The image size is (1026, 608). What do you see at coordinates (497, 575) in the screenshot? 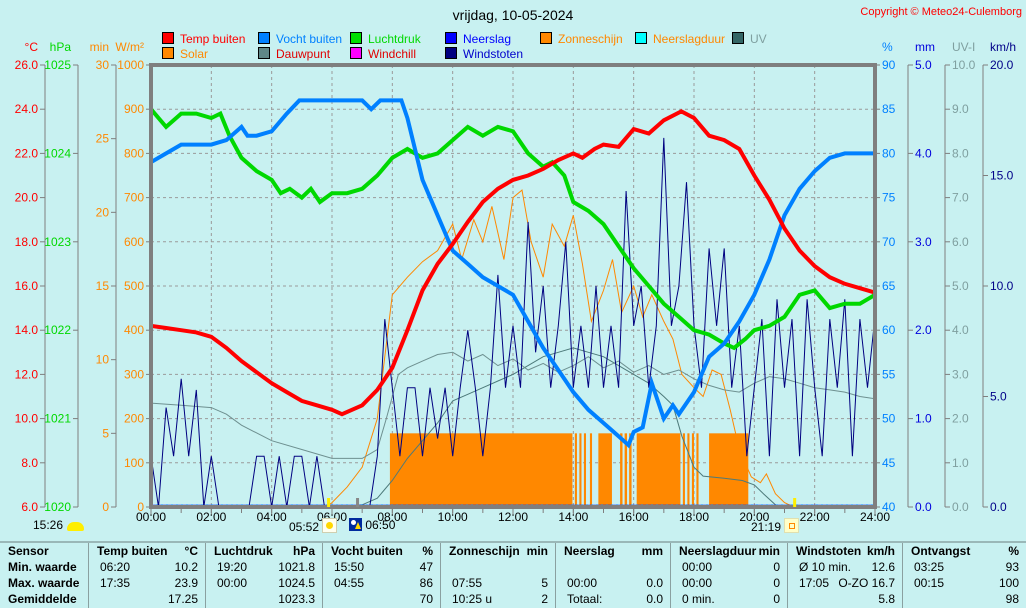
I see `table-group-zonneschijn: Zonneschijn min 07:55 5 10:25 u 2` at bounding box center [497, 575].